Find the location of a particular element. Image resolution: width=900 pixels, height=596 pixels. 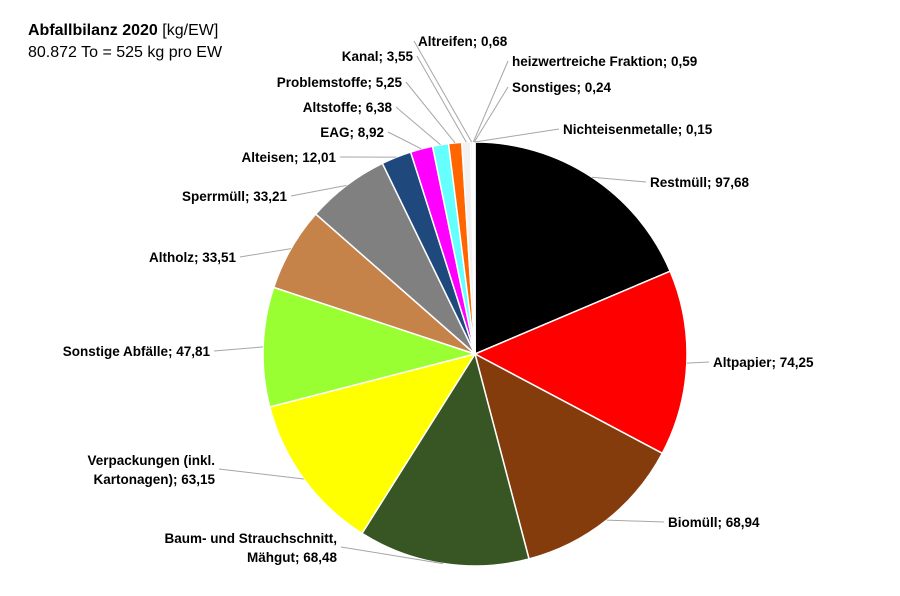

slice-label-8: Alteisen; 12,01 is located at coordinates (288, 157).